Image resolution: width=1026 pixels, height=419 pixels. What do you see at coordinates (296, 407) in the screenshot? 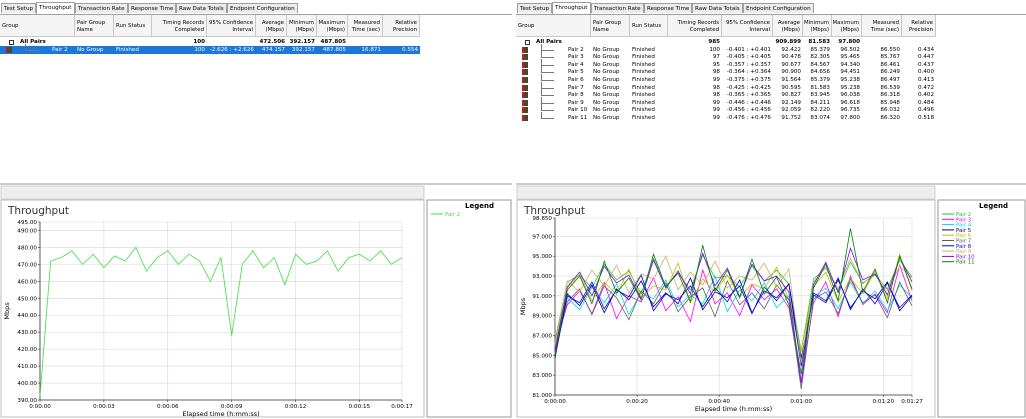
I see `x-tick-label: 0:00:12` at bounding box center [296, 407].